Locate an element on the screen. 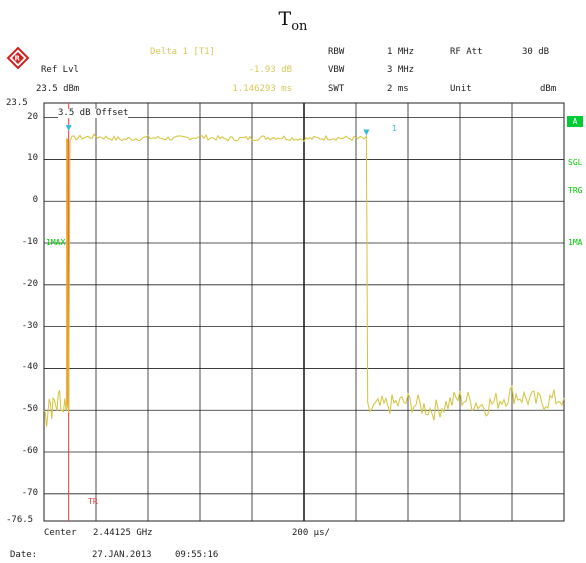 The image size is (586, 563). y-tick-label: -50 is located at coordinates (29, 409).